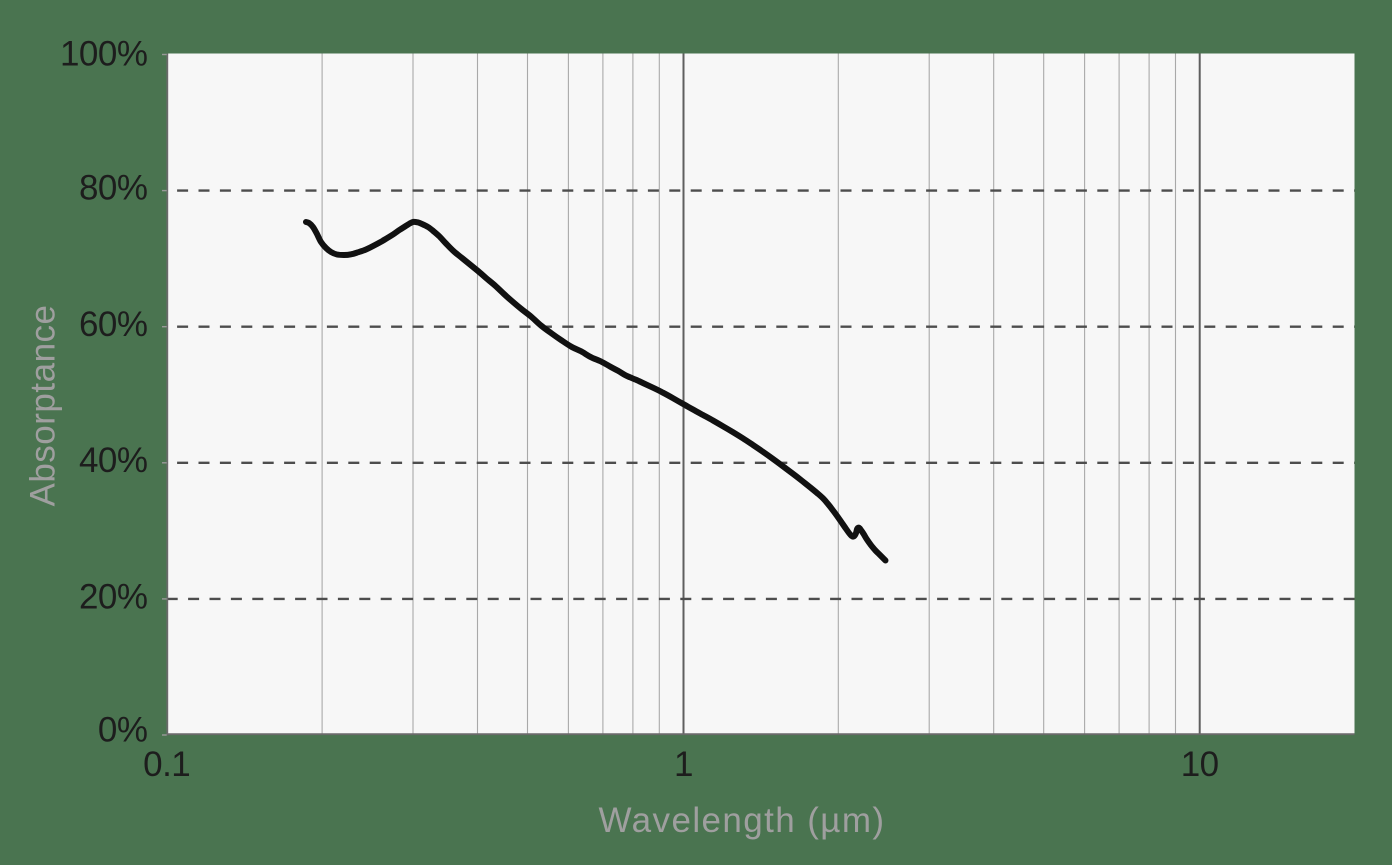  Describe the element at coordinates (113, 188) in the screenshot. I see `svg-text: 80%` at that location.